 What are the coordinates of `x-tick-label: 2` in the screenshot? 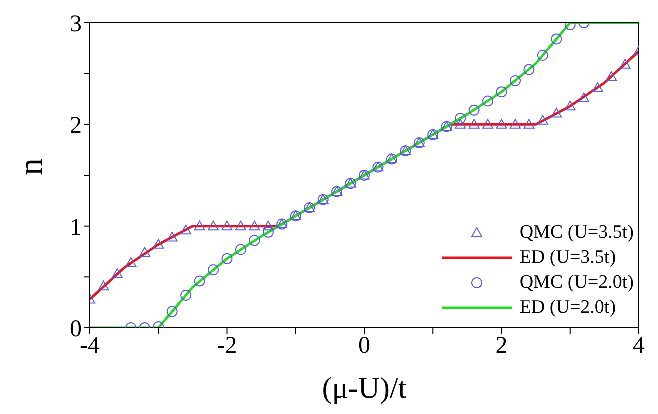 It's located at (502, 346).